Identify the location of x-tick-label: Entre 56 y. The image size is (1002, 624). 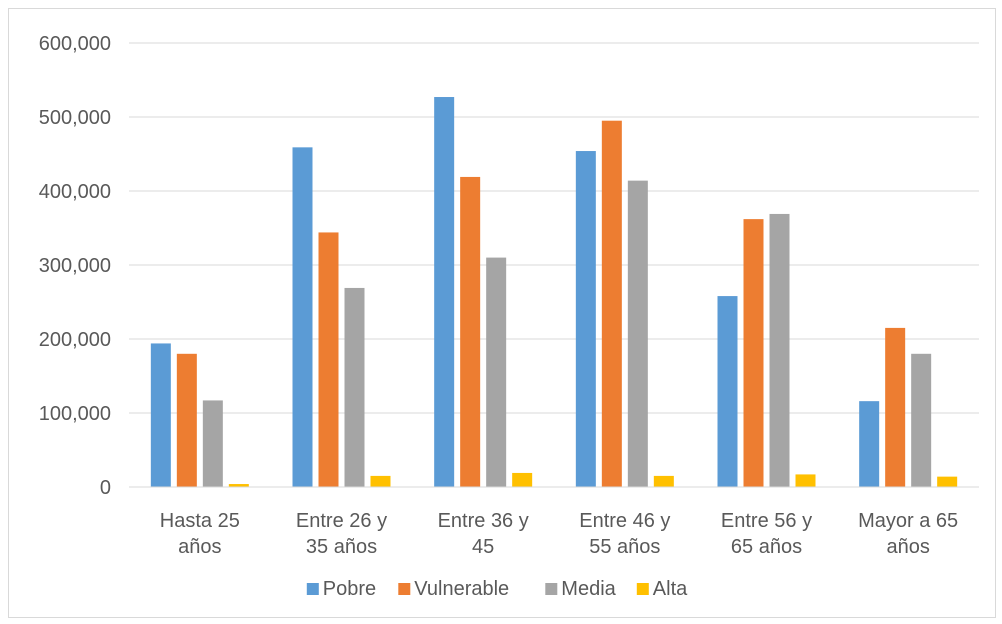
(766, 521).